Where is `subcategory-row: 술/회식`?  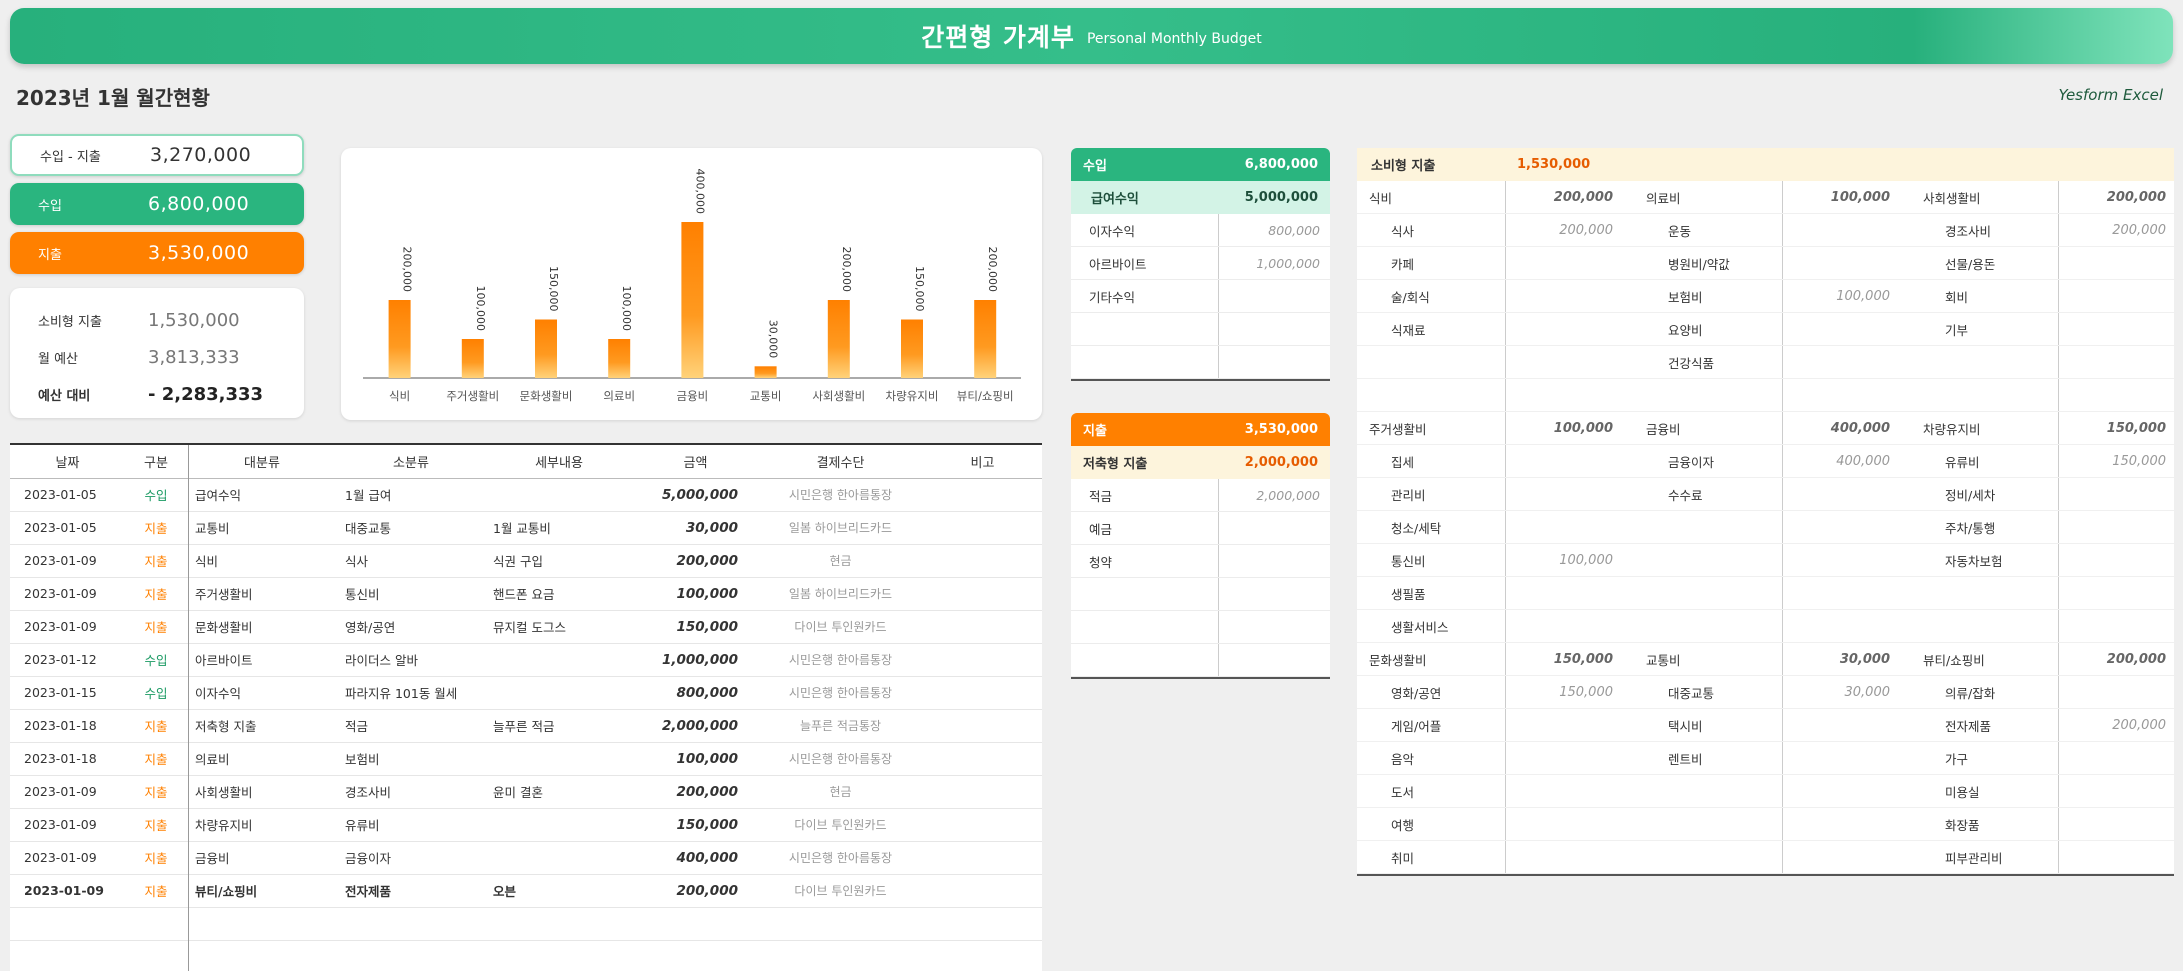 subcategory-row: 술/회식 is located at coordinates (1495, 296).